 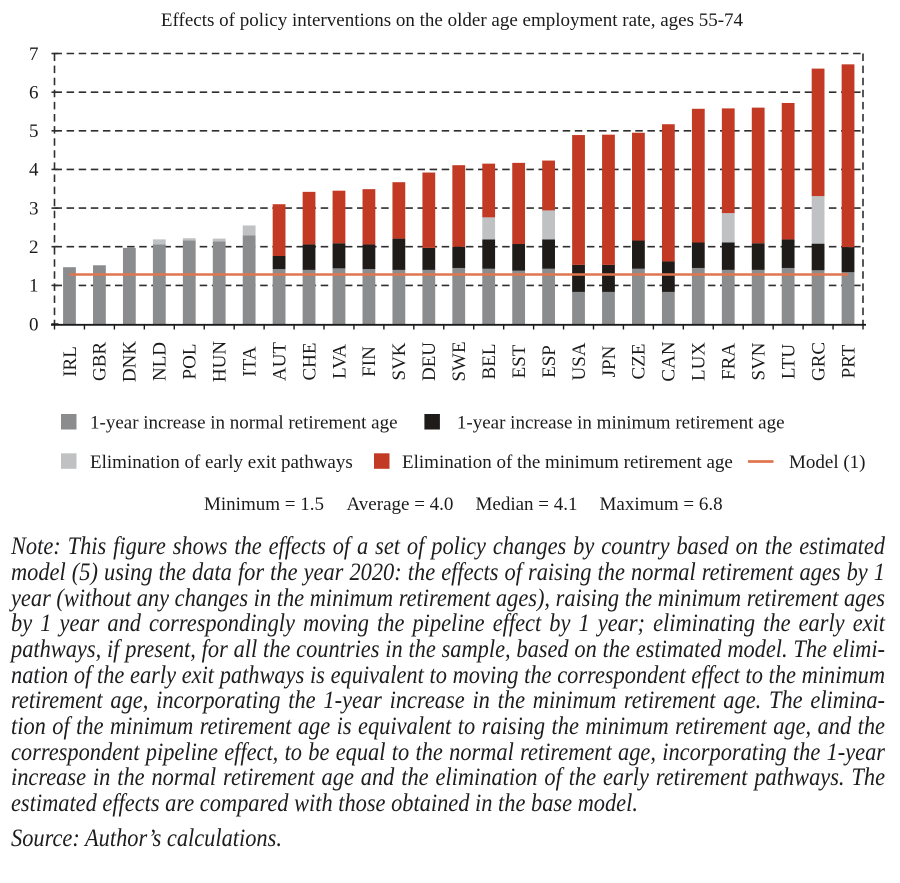 I want to click on svg-text: 7, so click(x=34, y=54).